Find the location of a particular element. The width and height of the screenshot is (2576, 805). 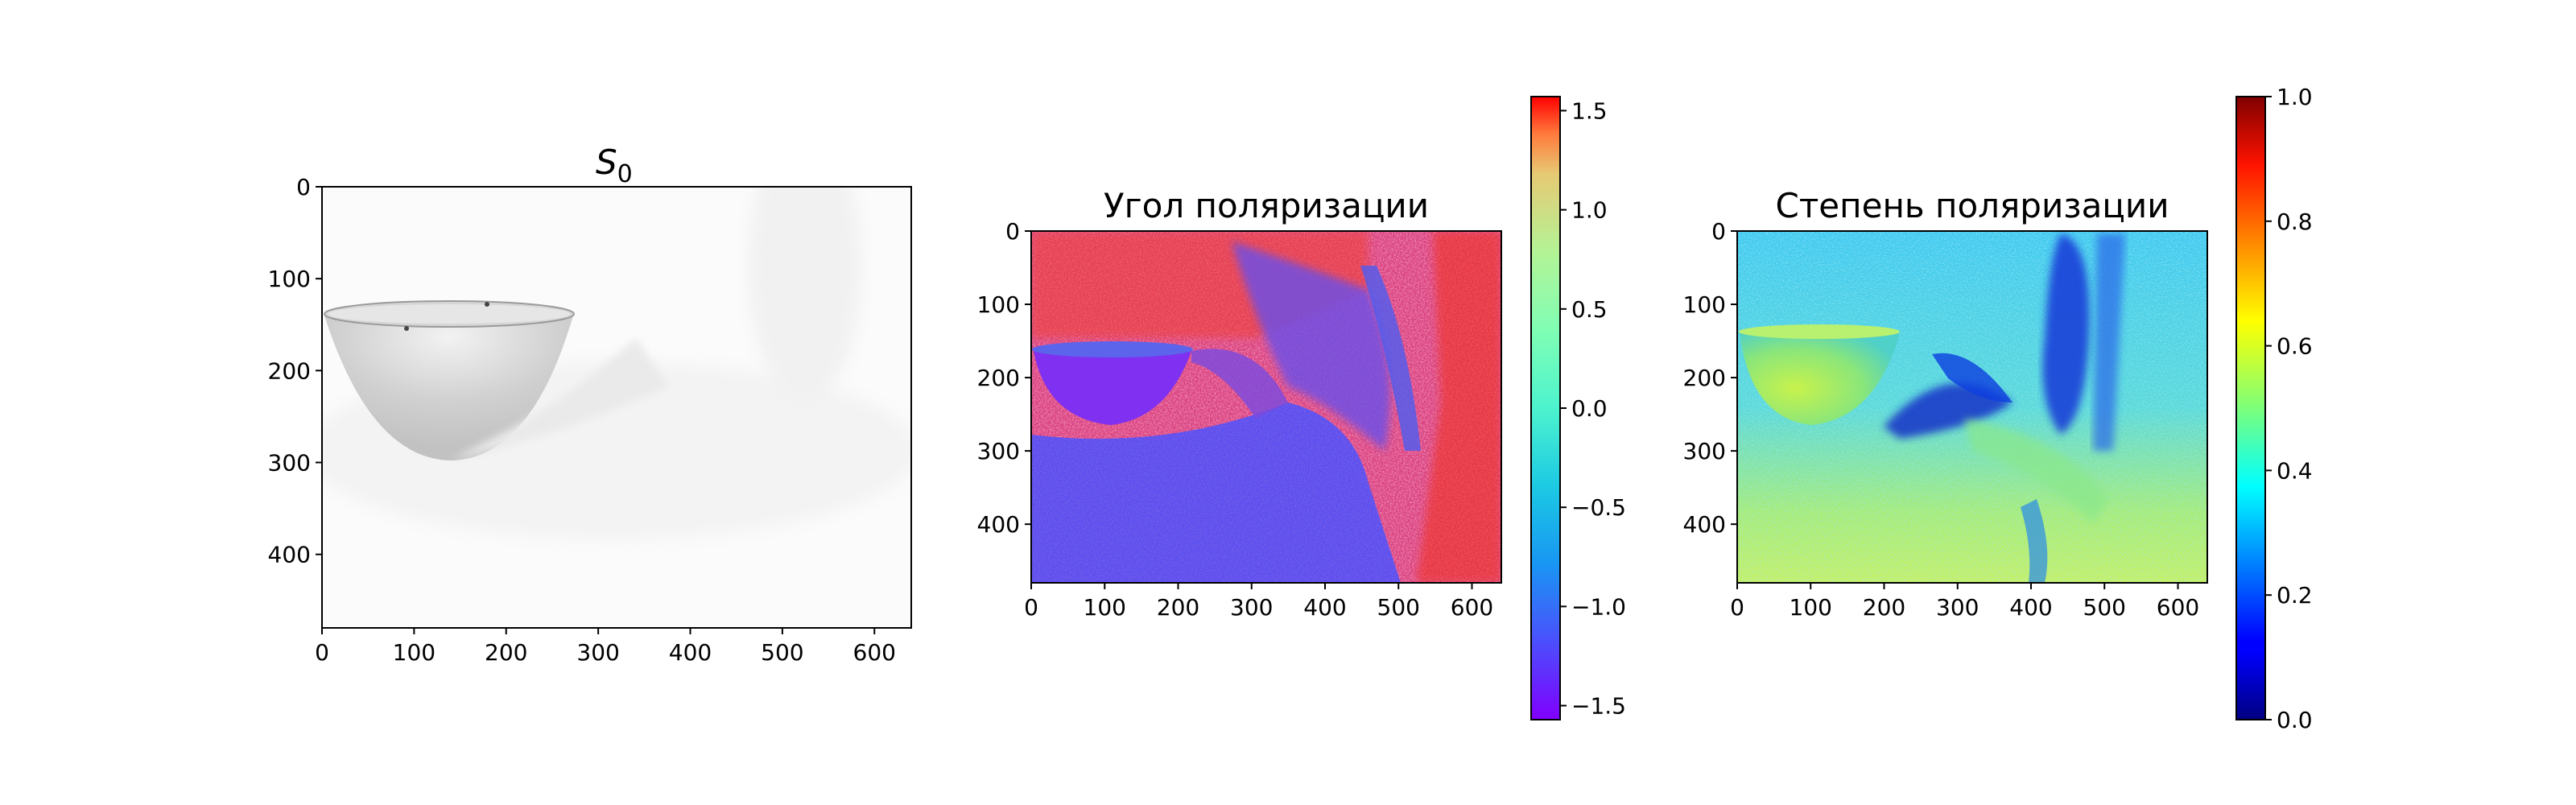

colorbar-tick-label: −1.0 is located at coordinates (1598, 606).